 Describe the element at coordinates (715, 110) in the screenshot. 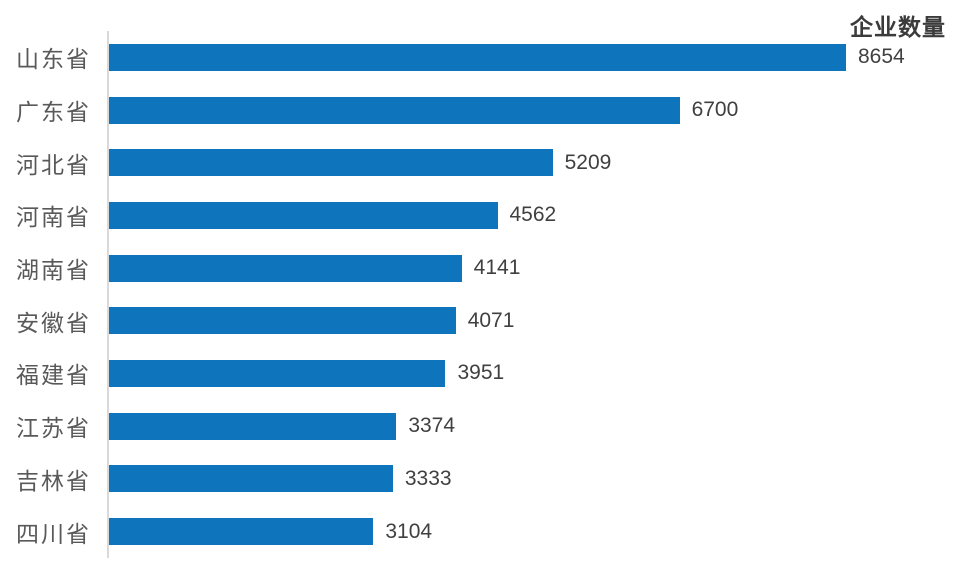

I see `value-label: 6700` at that location.